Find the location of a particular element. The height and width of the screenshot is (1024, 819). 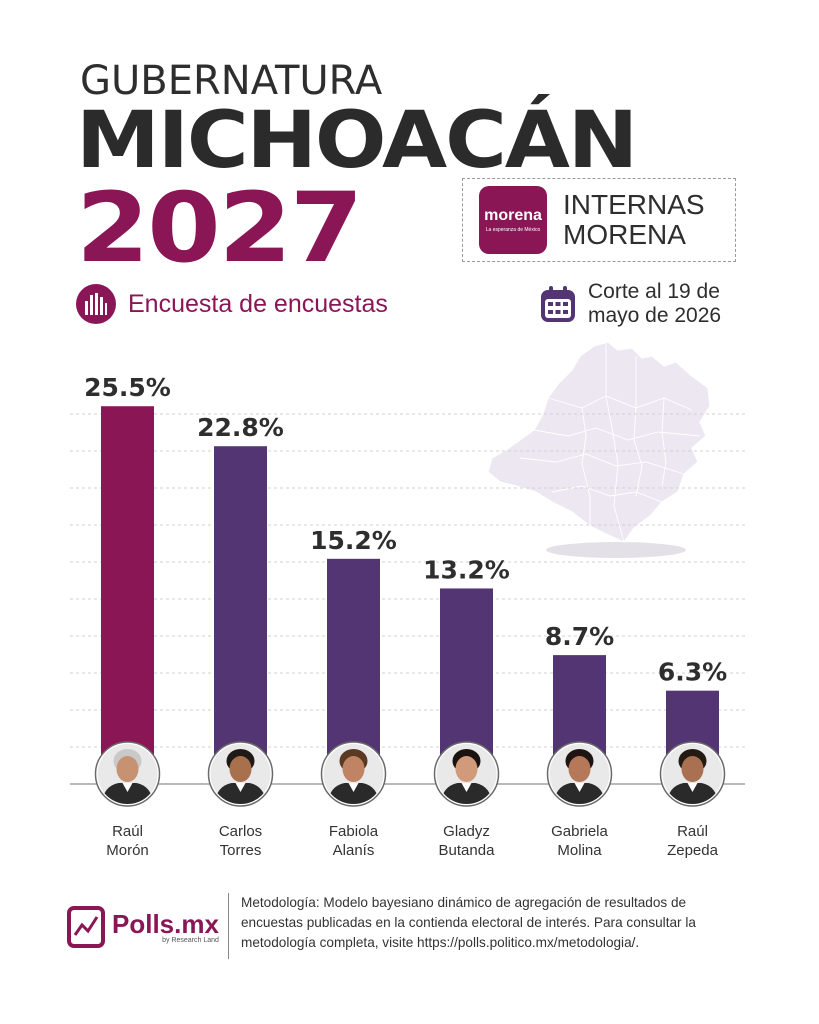

state-map is located at coordinates (599, 449).